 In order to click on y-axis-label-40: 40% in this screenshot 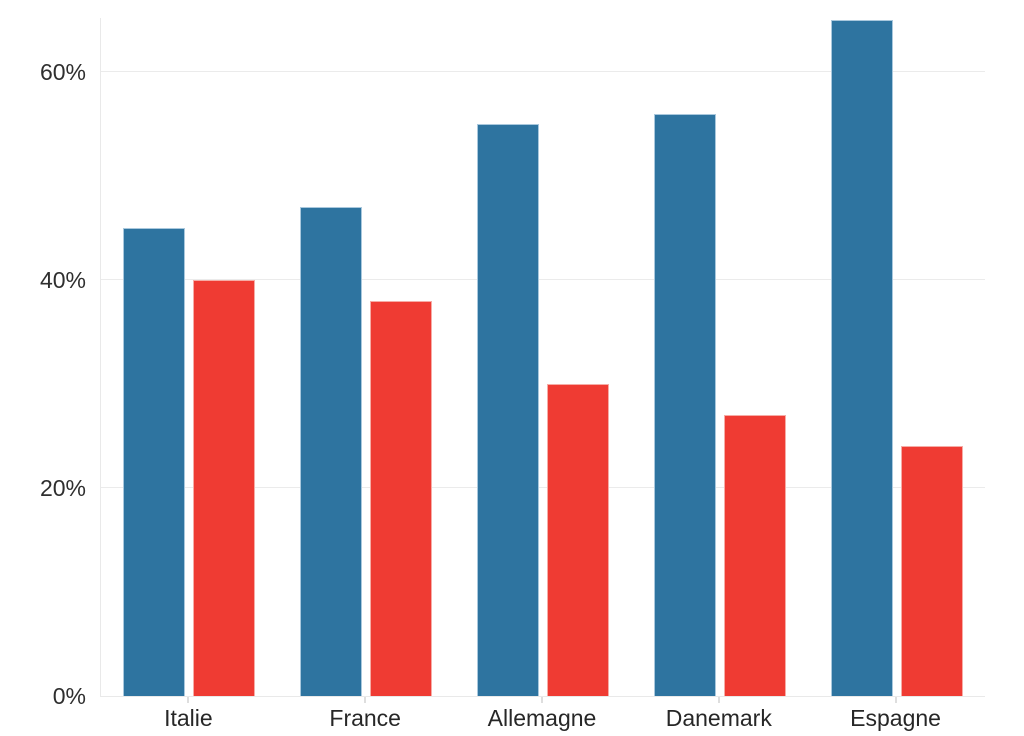, I will do `click(62, 280)`.